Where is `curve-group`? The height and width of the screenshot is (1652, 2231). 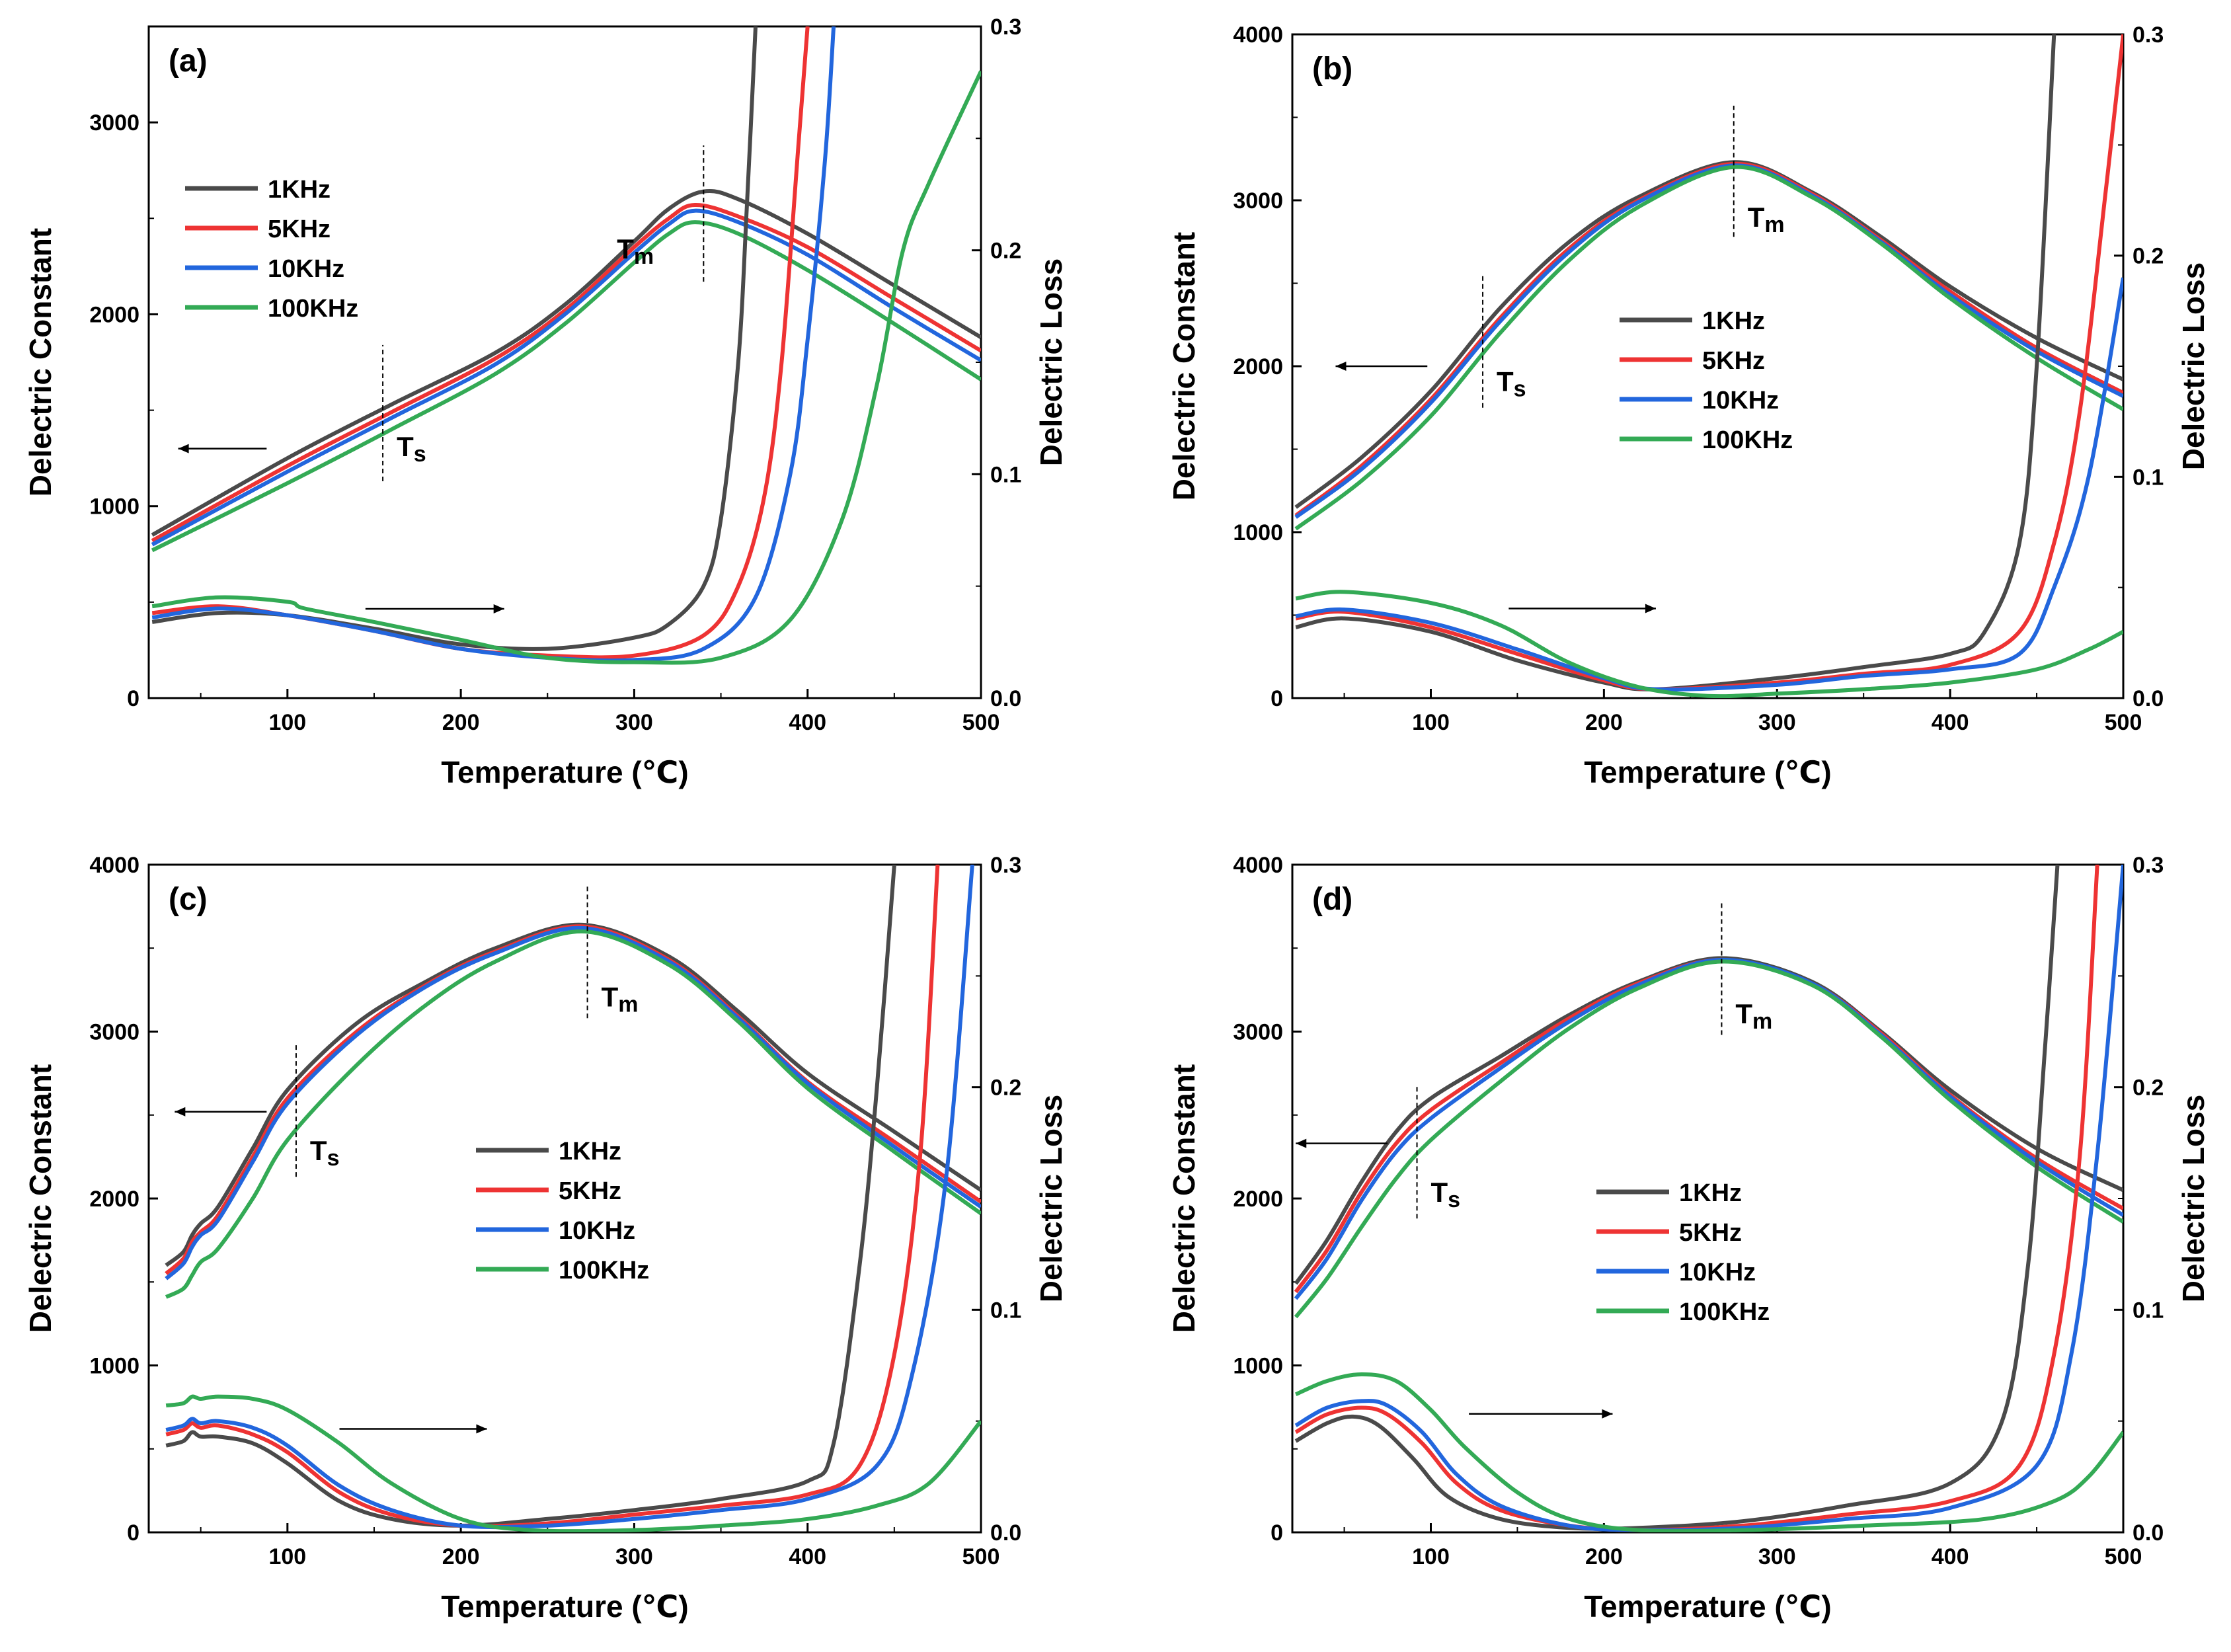
curve-group is located at coordinates (566, 345).